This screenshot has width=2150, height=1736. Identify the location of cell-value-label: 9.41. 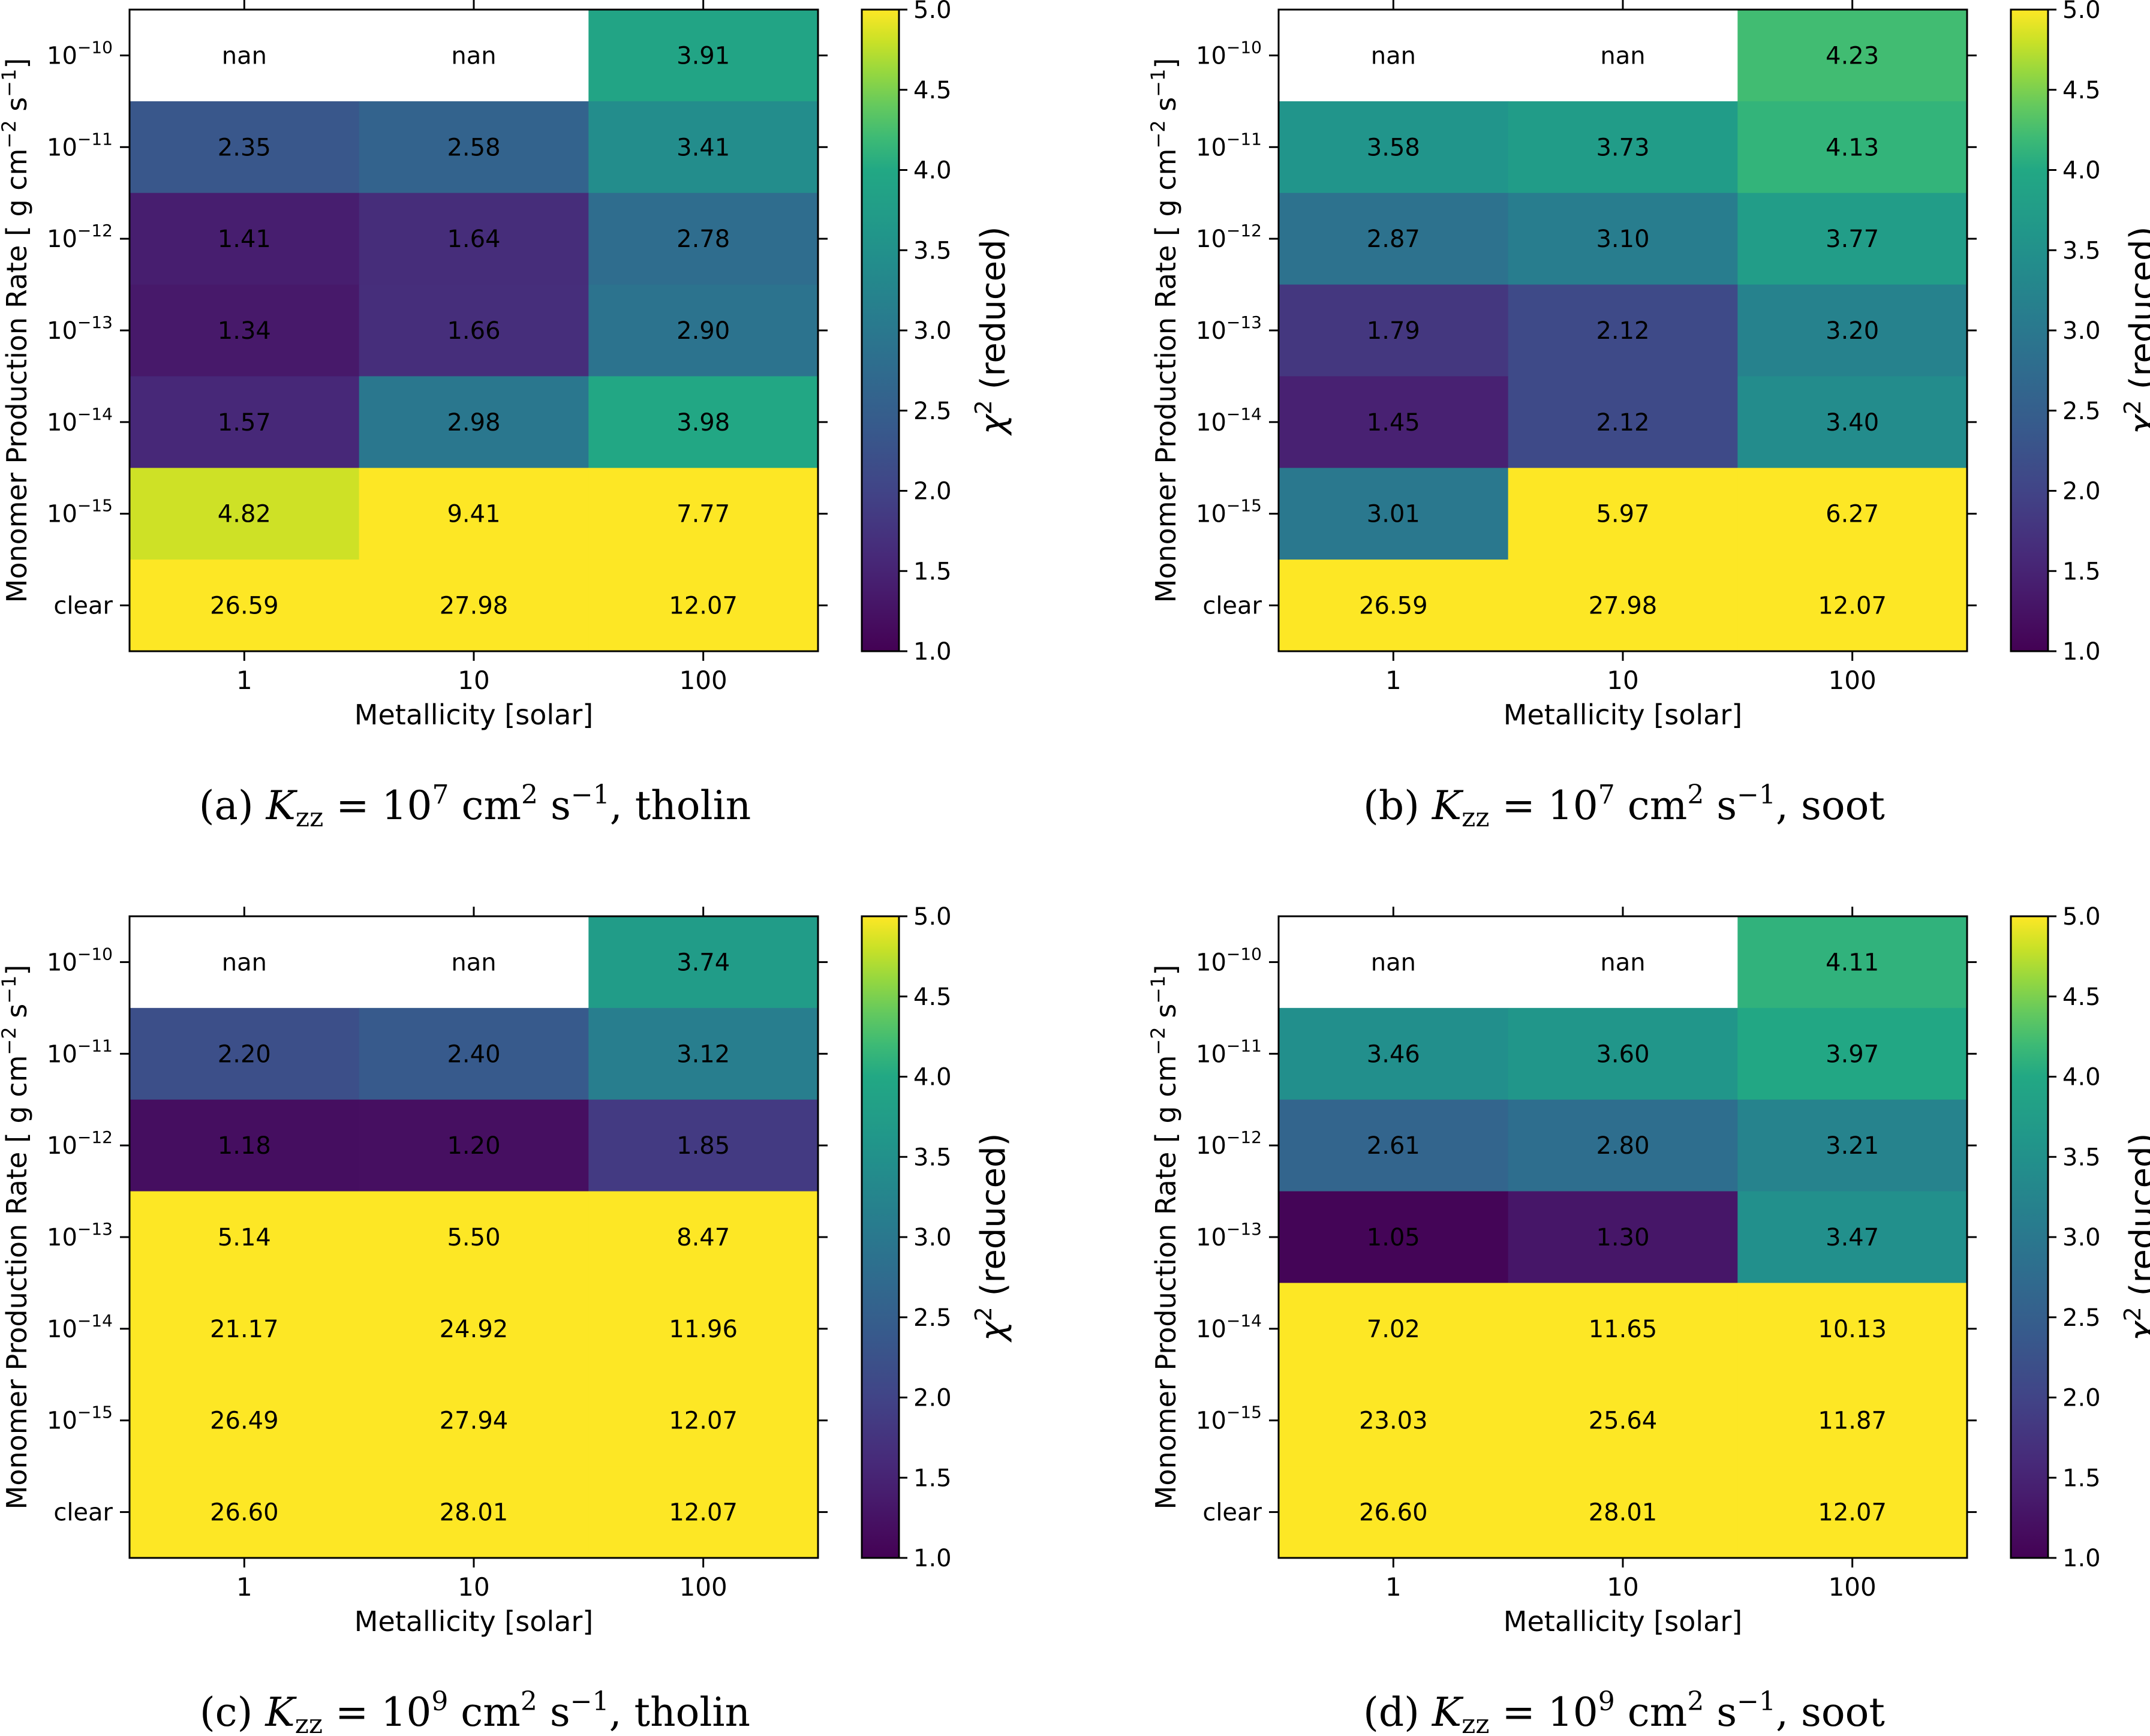
(473, 514).